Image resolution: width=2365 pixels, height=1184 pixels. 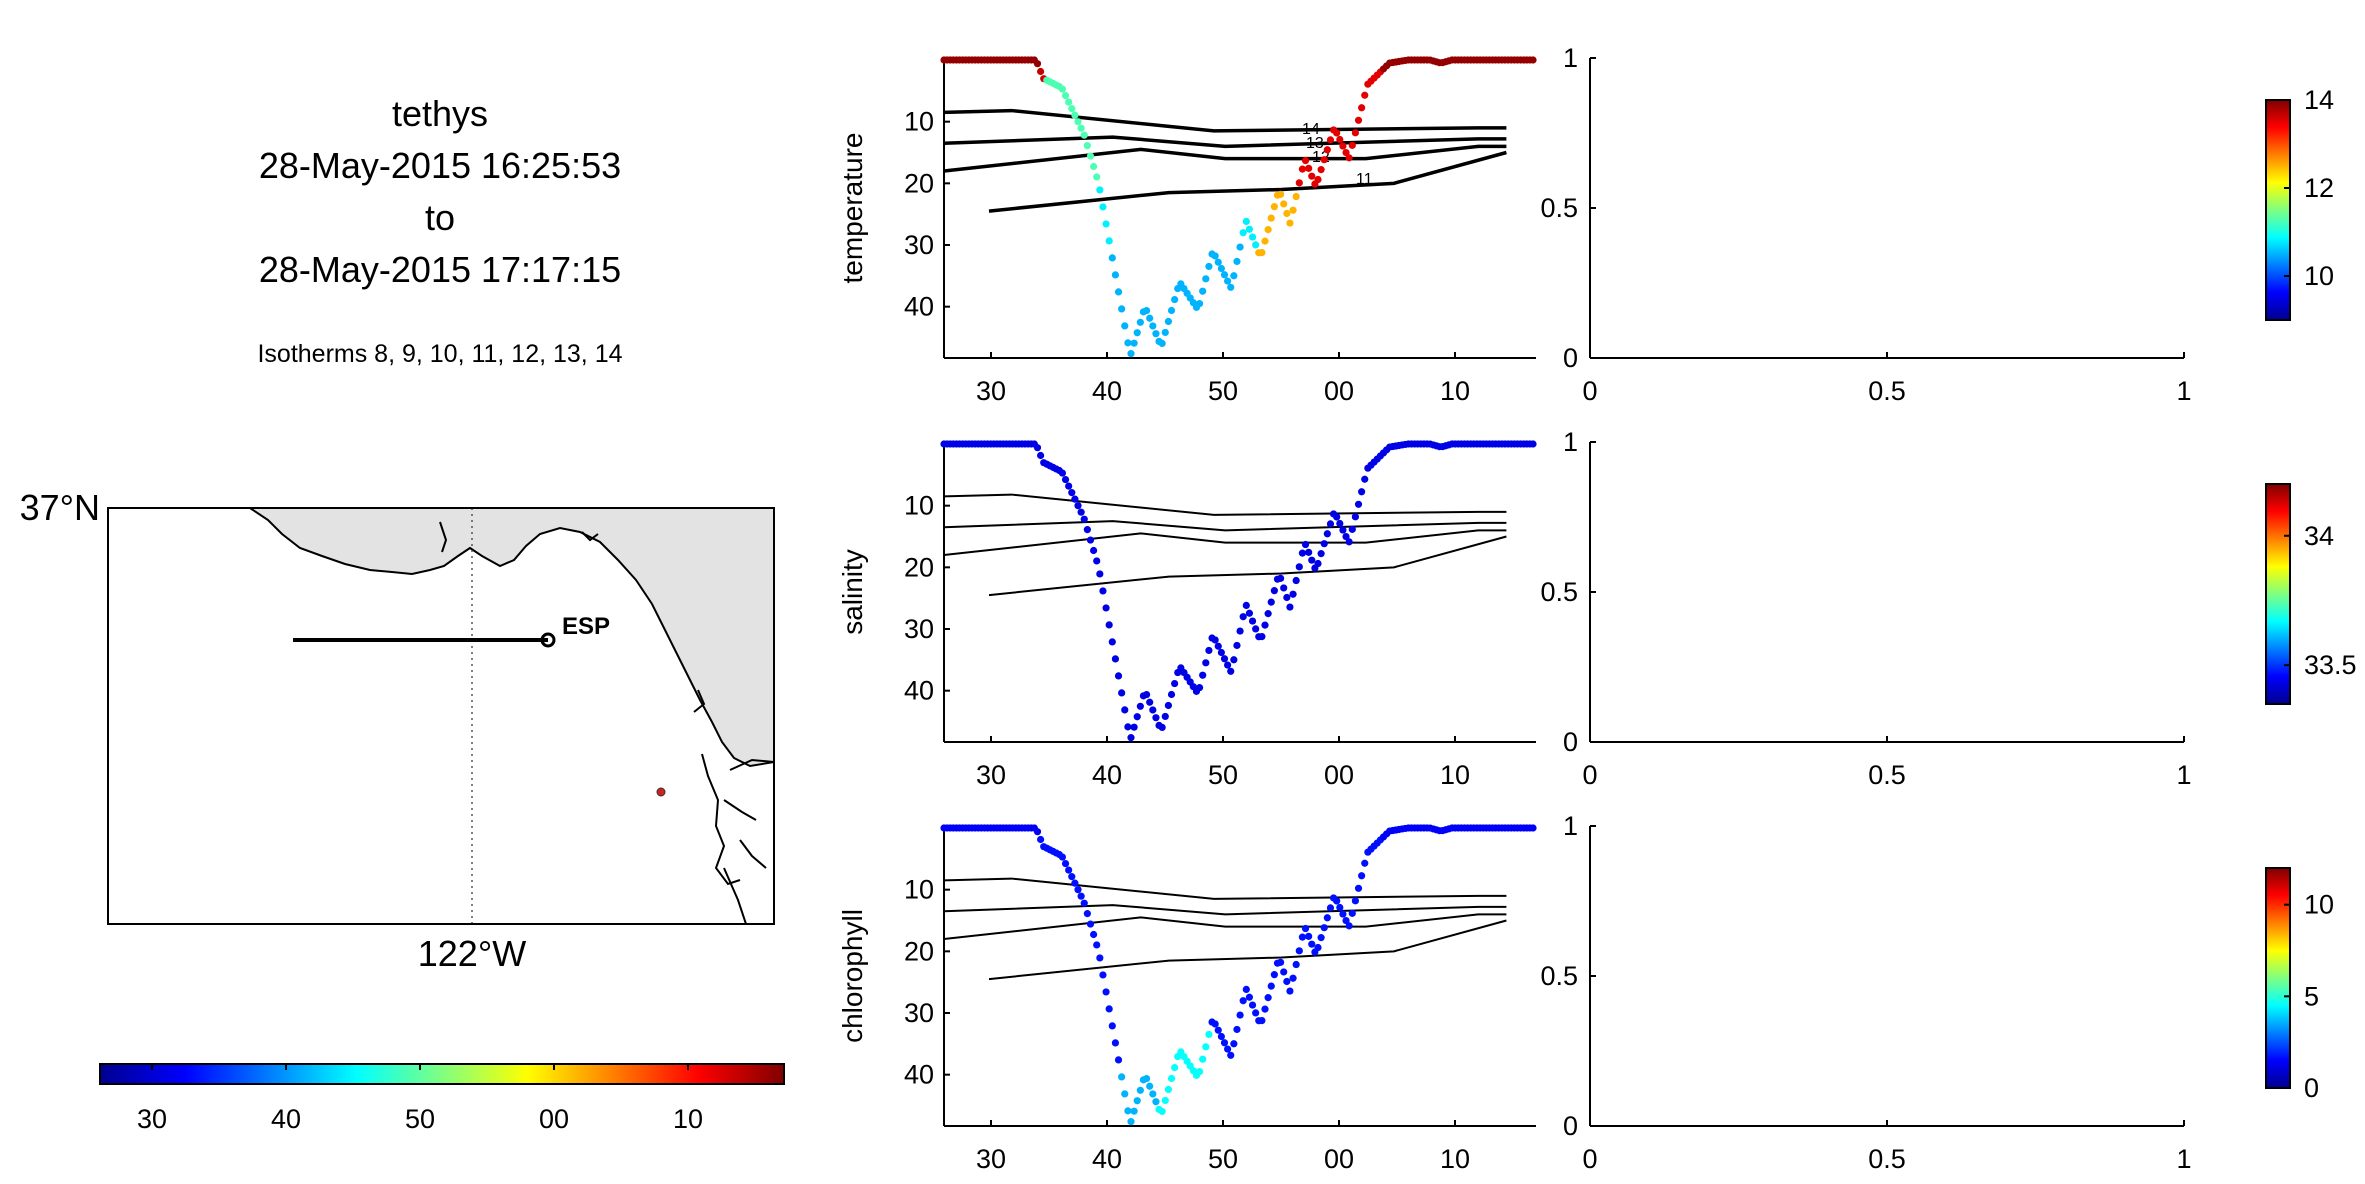 What do you see at coordinates (1570, 826) in the screenshot?
I see `side-y-tick-label: 1` at bounding box center [1570, 826].